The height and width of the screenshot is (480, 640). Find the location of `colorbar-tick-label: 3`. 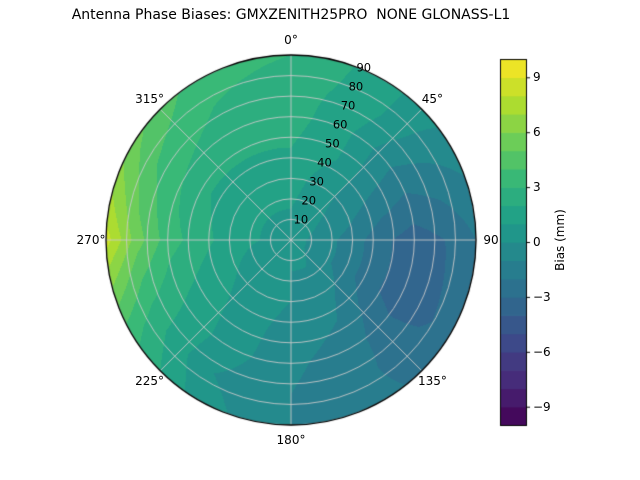

colorbar-tick-label: 3 is located at coordinates (537, 187).